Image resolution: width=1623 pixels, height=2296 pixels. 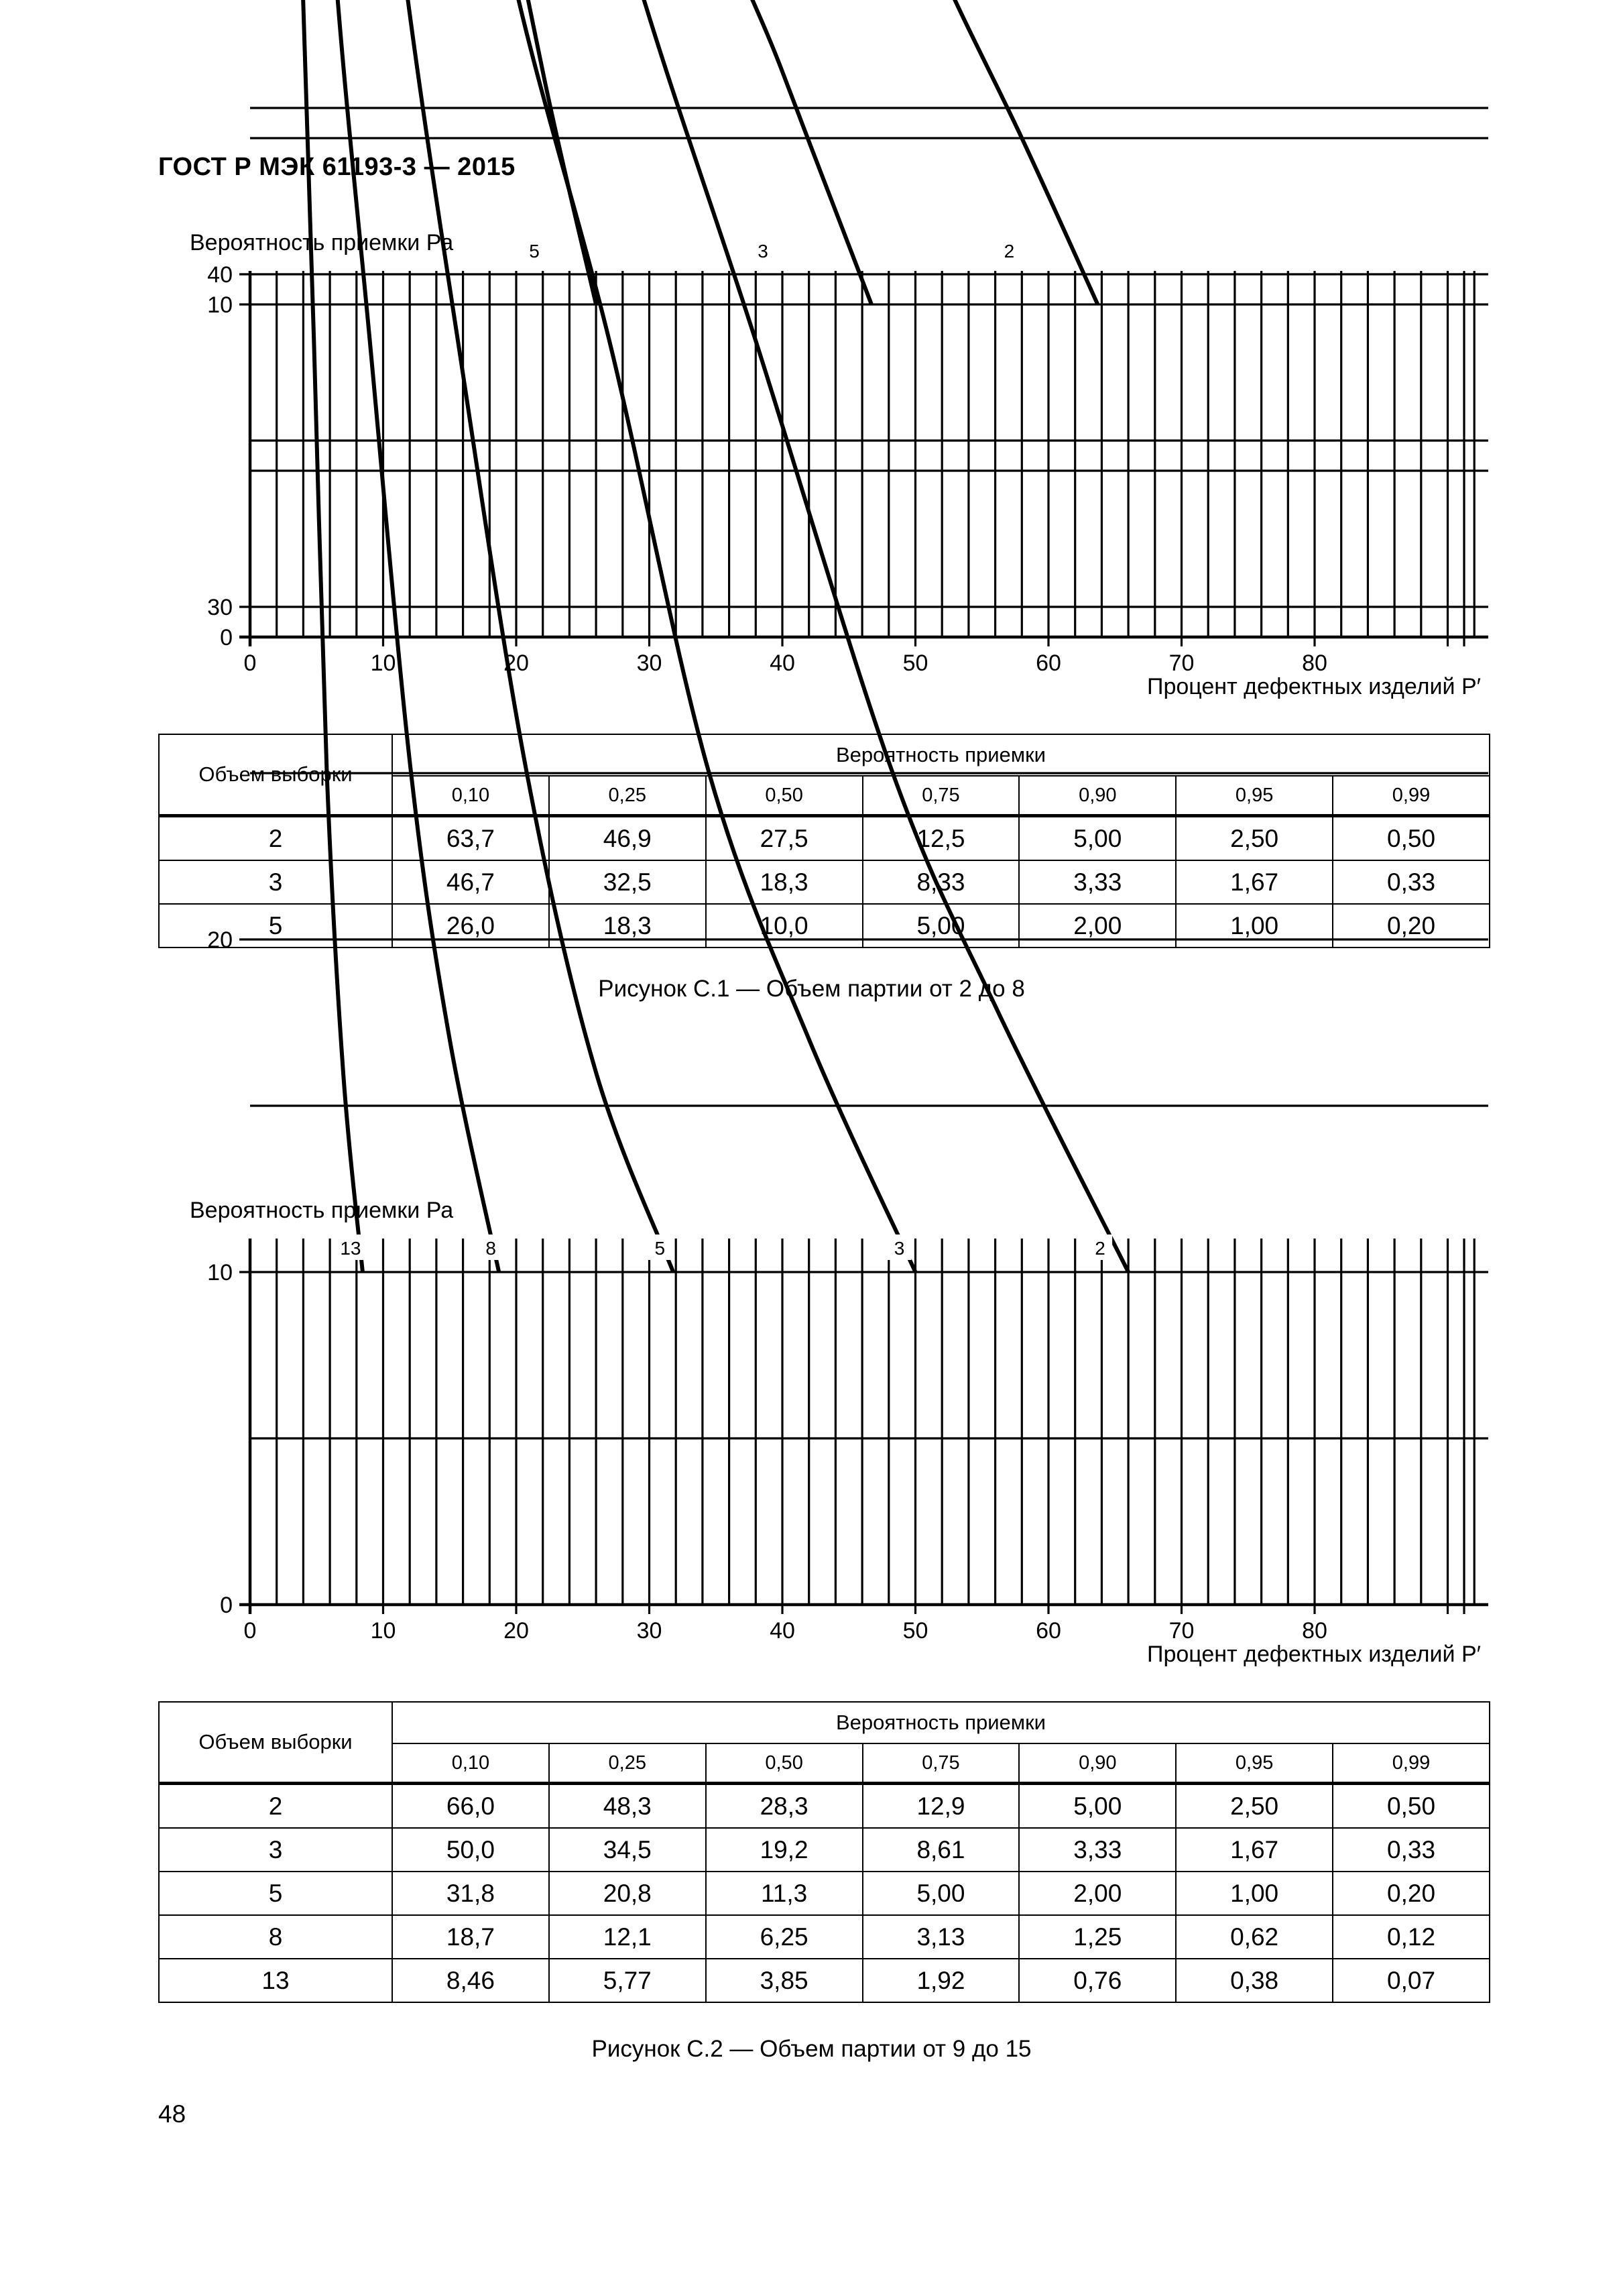 What do you see at coordinates (1097, 796) in the screenshot?
I see `probability-column-header: 0,90` at bounding box center [1097, 796].